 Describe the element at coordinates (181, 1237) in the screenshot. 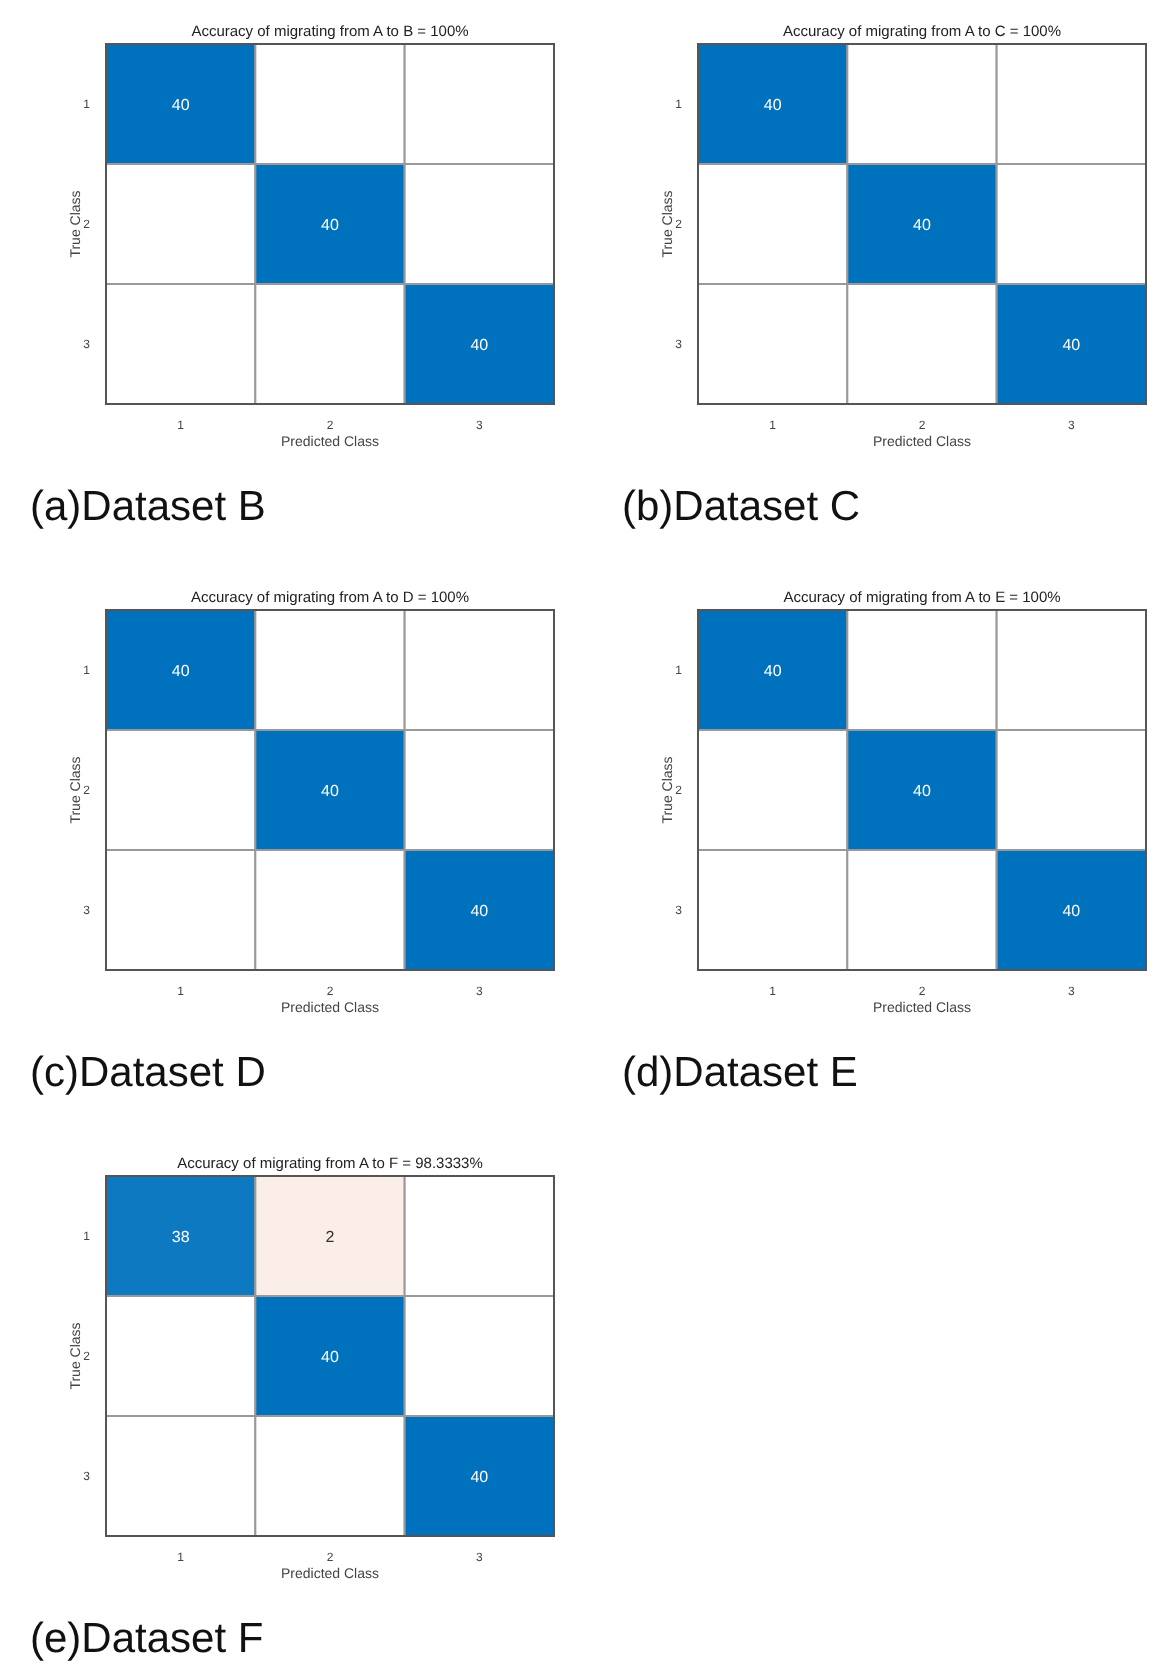

I see `data-label: 38` at that location.